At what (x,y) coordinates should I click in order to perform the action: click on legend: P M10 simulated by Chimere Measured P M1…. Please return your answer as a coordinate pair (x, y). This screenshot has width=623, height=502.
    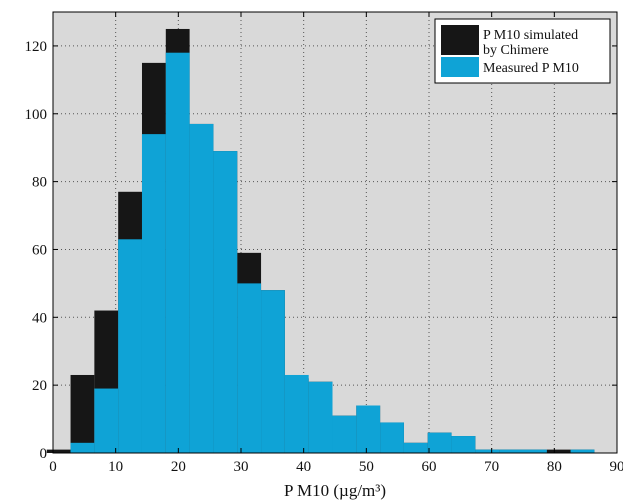
    Looking at the image, I should click on (522, 51).